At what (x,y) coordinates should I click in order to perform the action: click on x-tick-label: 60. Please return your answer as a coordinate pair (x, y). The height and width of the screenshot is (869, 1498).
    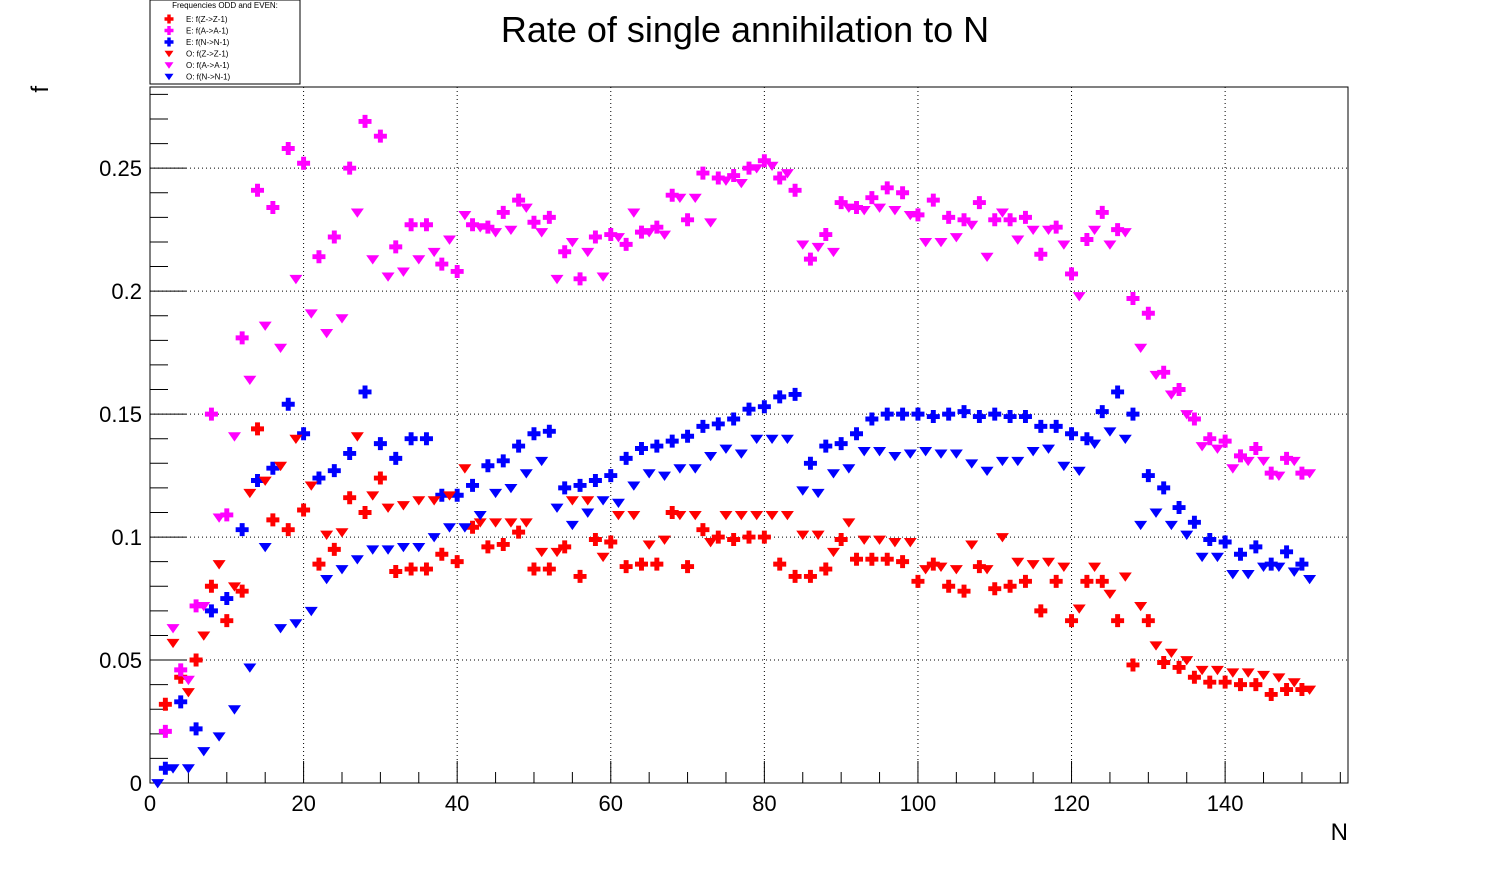
    Looking at the image, I should click on (611, 803).